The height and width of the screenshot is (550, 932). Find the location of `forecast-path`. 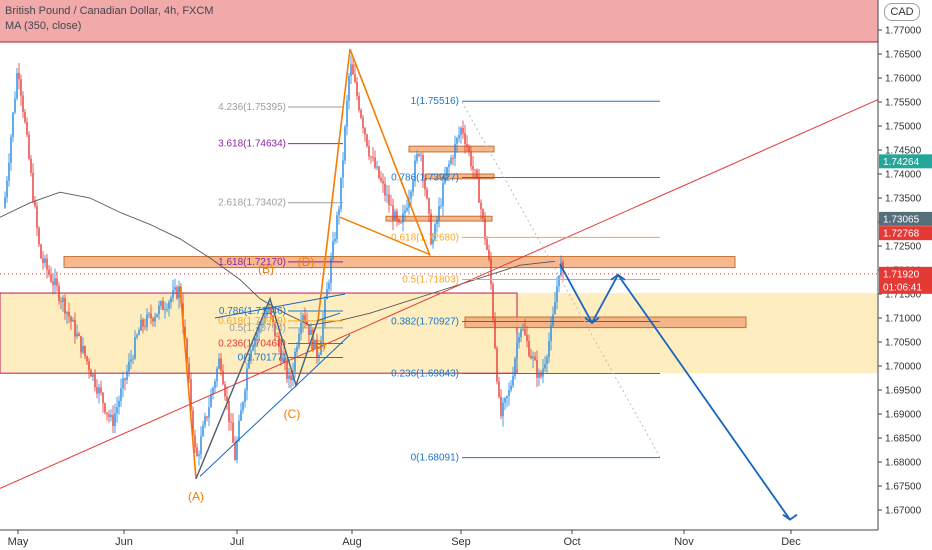

forecast-path is located at coordinates (675, 392).